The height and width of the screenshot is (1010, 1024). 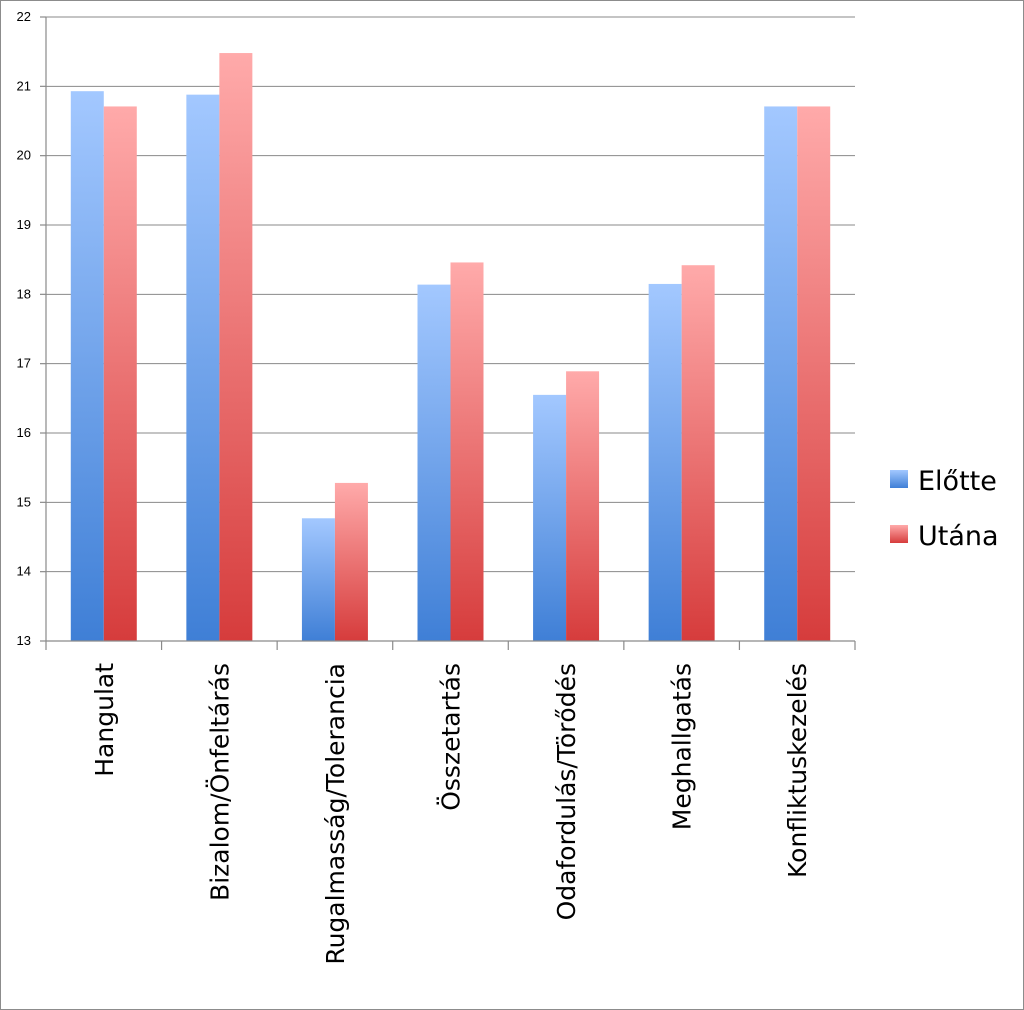 I want to click on legend-label-elotte: Előtte, so click(x=957, y=481).